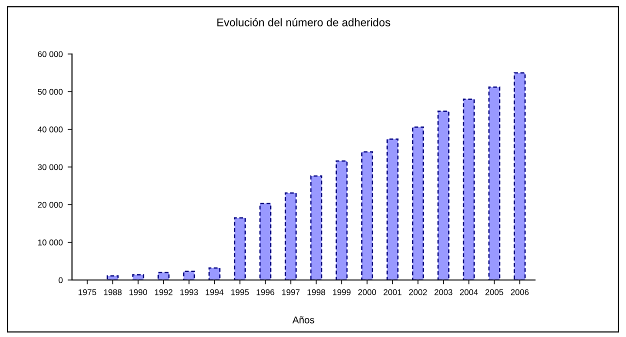  Describe the element at coordinates (189, 292) in the screenshot. I see `x-tick-label: 1993` at that location.